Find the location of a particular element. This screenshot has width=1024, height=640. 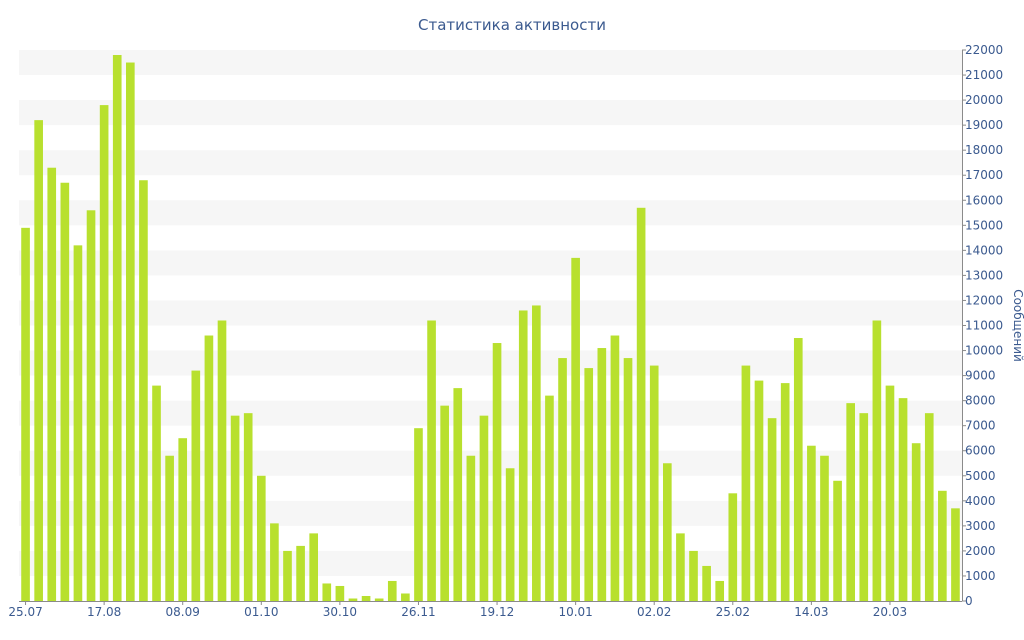

y-tick-label: 21000 is located at coordinates (984, 75).